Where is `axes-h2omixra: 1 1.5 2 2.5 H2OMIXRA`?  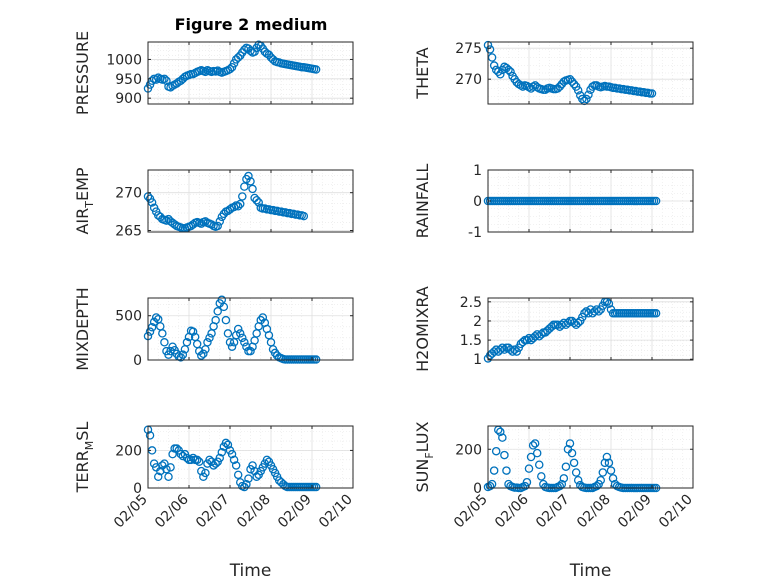
axes-h2omixra: 1 1.5 2 2.5 H2OMIXRA is located at coordinates (553, 329).